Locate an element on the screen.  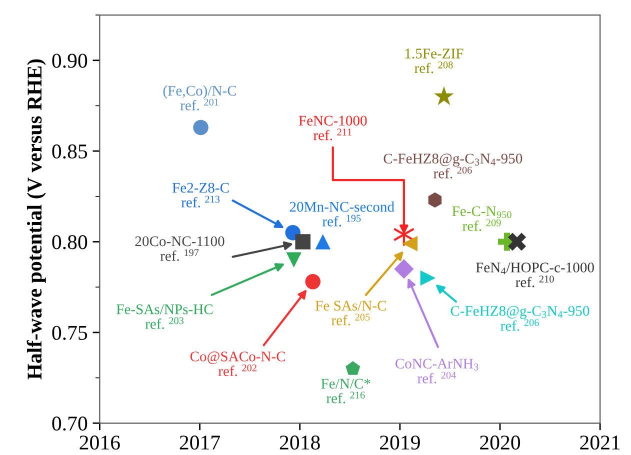
x-tick-label: 2020 is located at coordinates (500, 443).